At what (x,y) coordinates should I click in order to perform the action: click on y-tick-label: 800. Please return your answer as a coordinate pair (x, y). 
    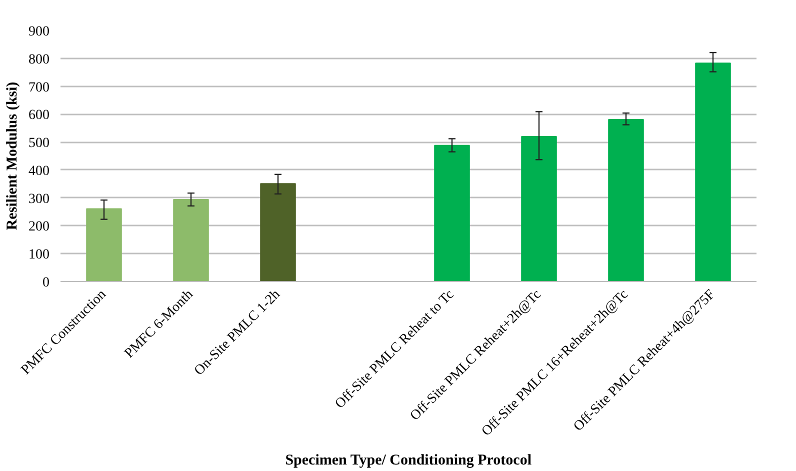
    Looking at the image, I should click on (39, 60).